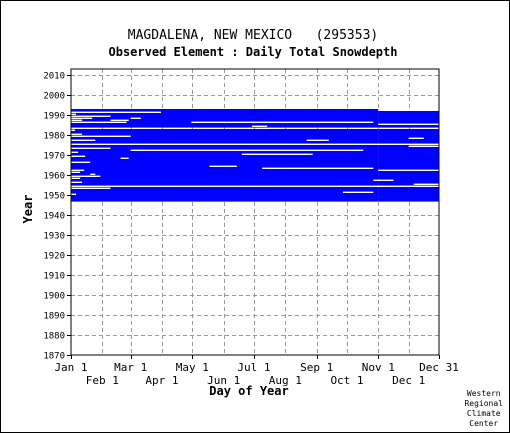 The height and width of the screenshot is (433, 510). Describe the element at coordinates (54, 217) in the screenshot. I see `y-tick-label: 1940` at that location.